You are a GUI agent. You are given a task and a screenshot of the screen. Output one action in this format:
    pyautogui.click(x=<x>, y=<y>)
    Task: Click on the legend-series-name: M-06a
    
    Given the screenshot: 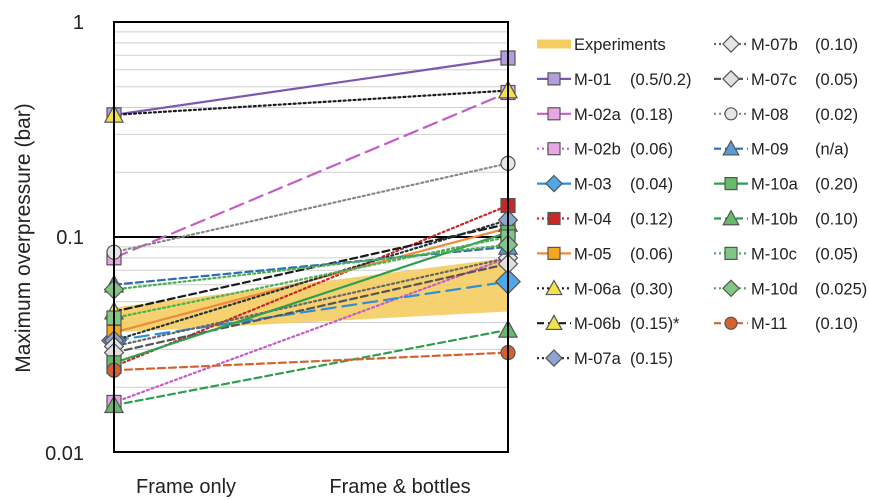 What is the action you would take?
    pyautogui.click(x=598, y=289)
    